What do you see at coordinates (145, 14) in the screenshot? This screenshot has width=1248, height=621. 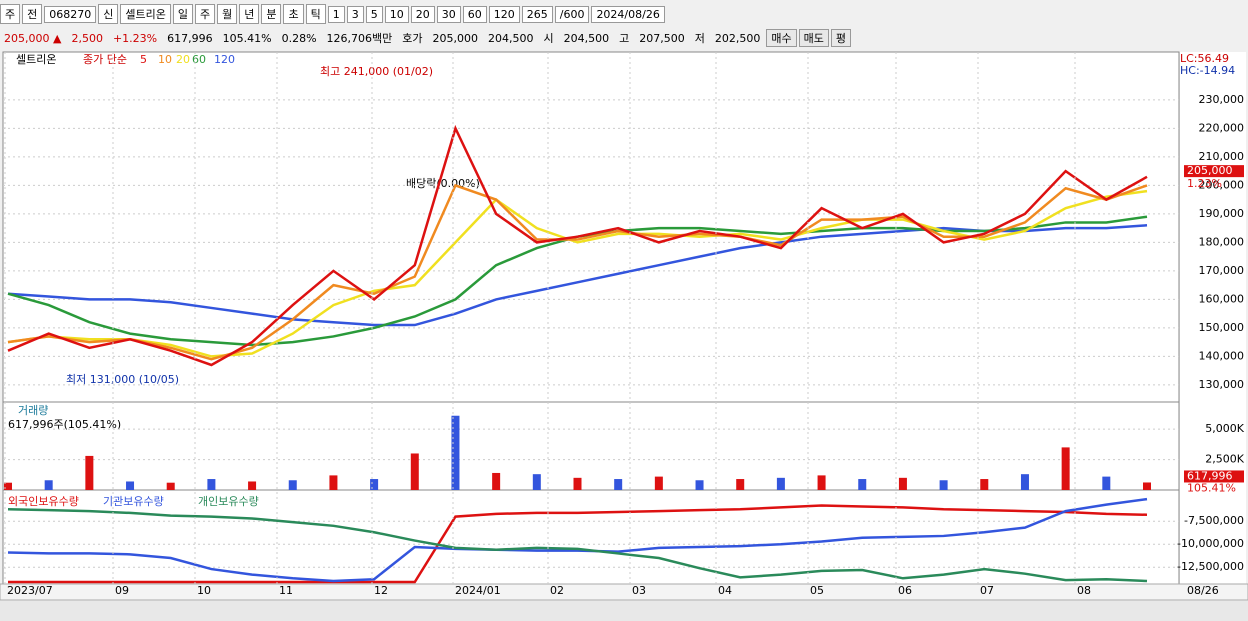 I see `toolbar-item: 셀트리온` at bounding box center [145, 14].